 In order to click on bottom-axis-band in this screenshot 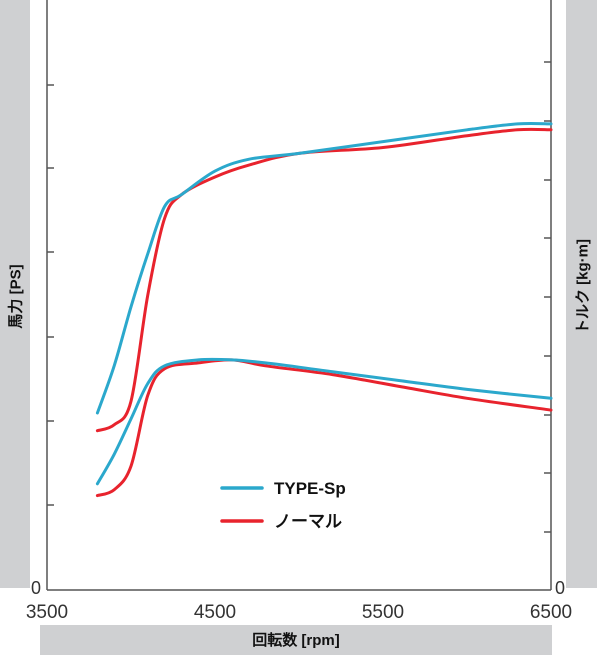, I will do `click(296, 640)`.